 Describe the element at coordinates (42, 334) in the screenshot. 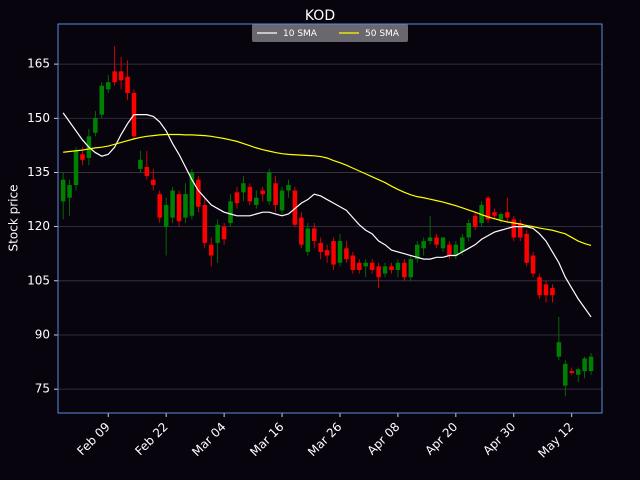

I see `y-tick-label: 90` at that location.